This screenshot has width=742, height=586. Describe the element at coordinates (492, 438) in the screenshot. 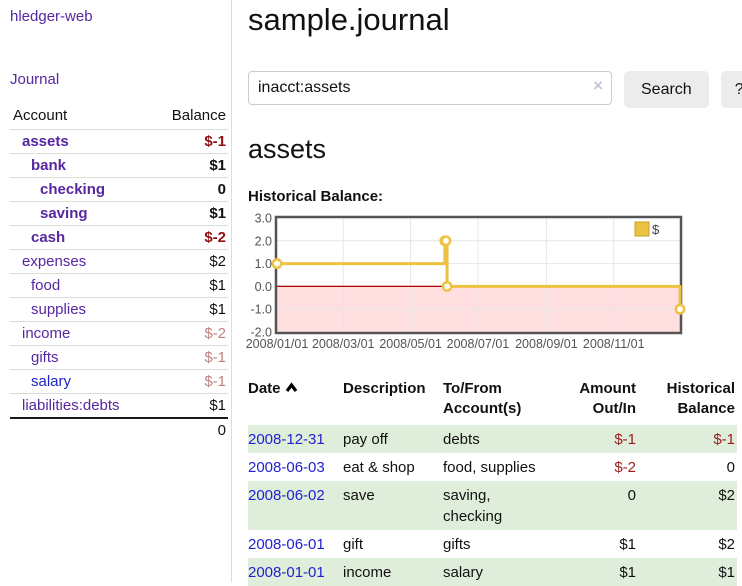

I see `transaction-row: 2008-12-31 pay off debts $-1 $-1` at that location.